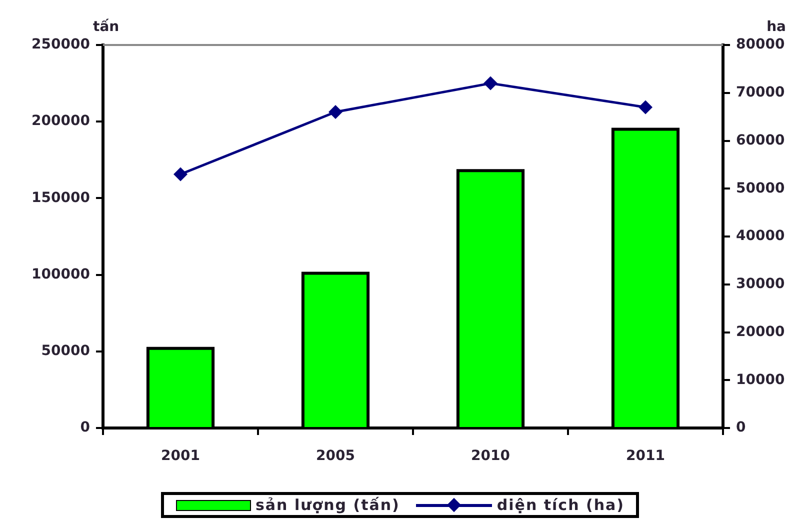  I want to click on x-tick-label: 2001, so click(180, 456).